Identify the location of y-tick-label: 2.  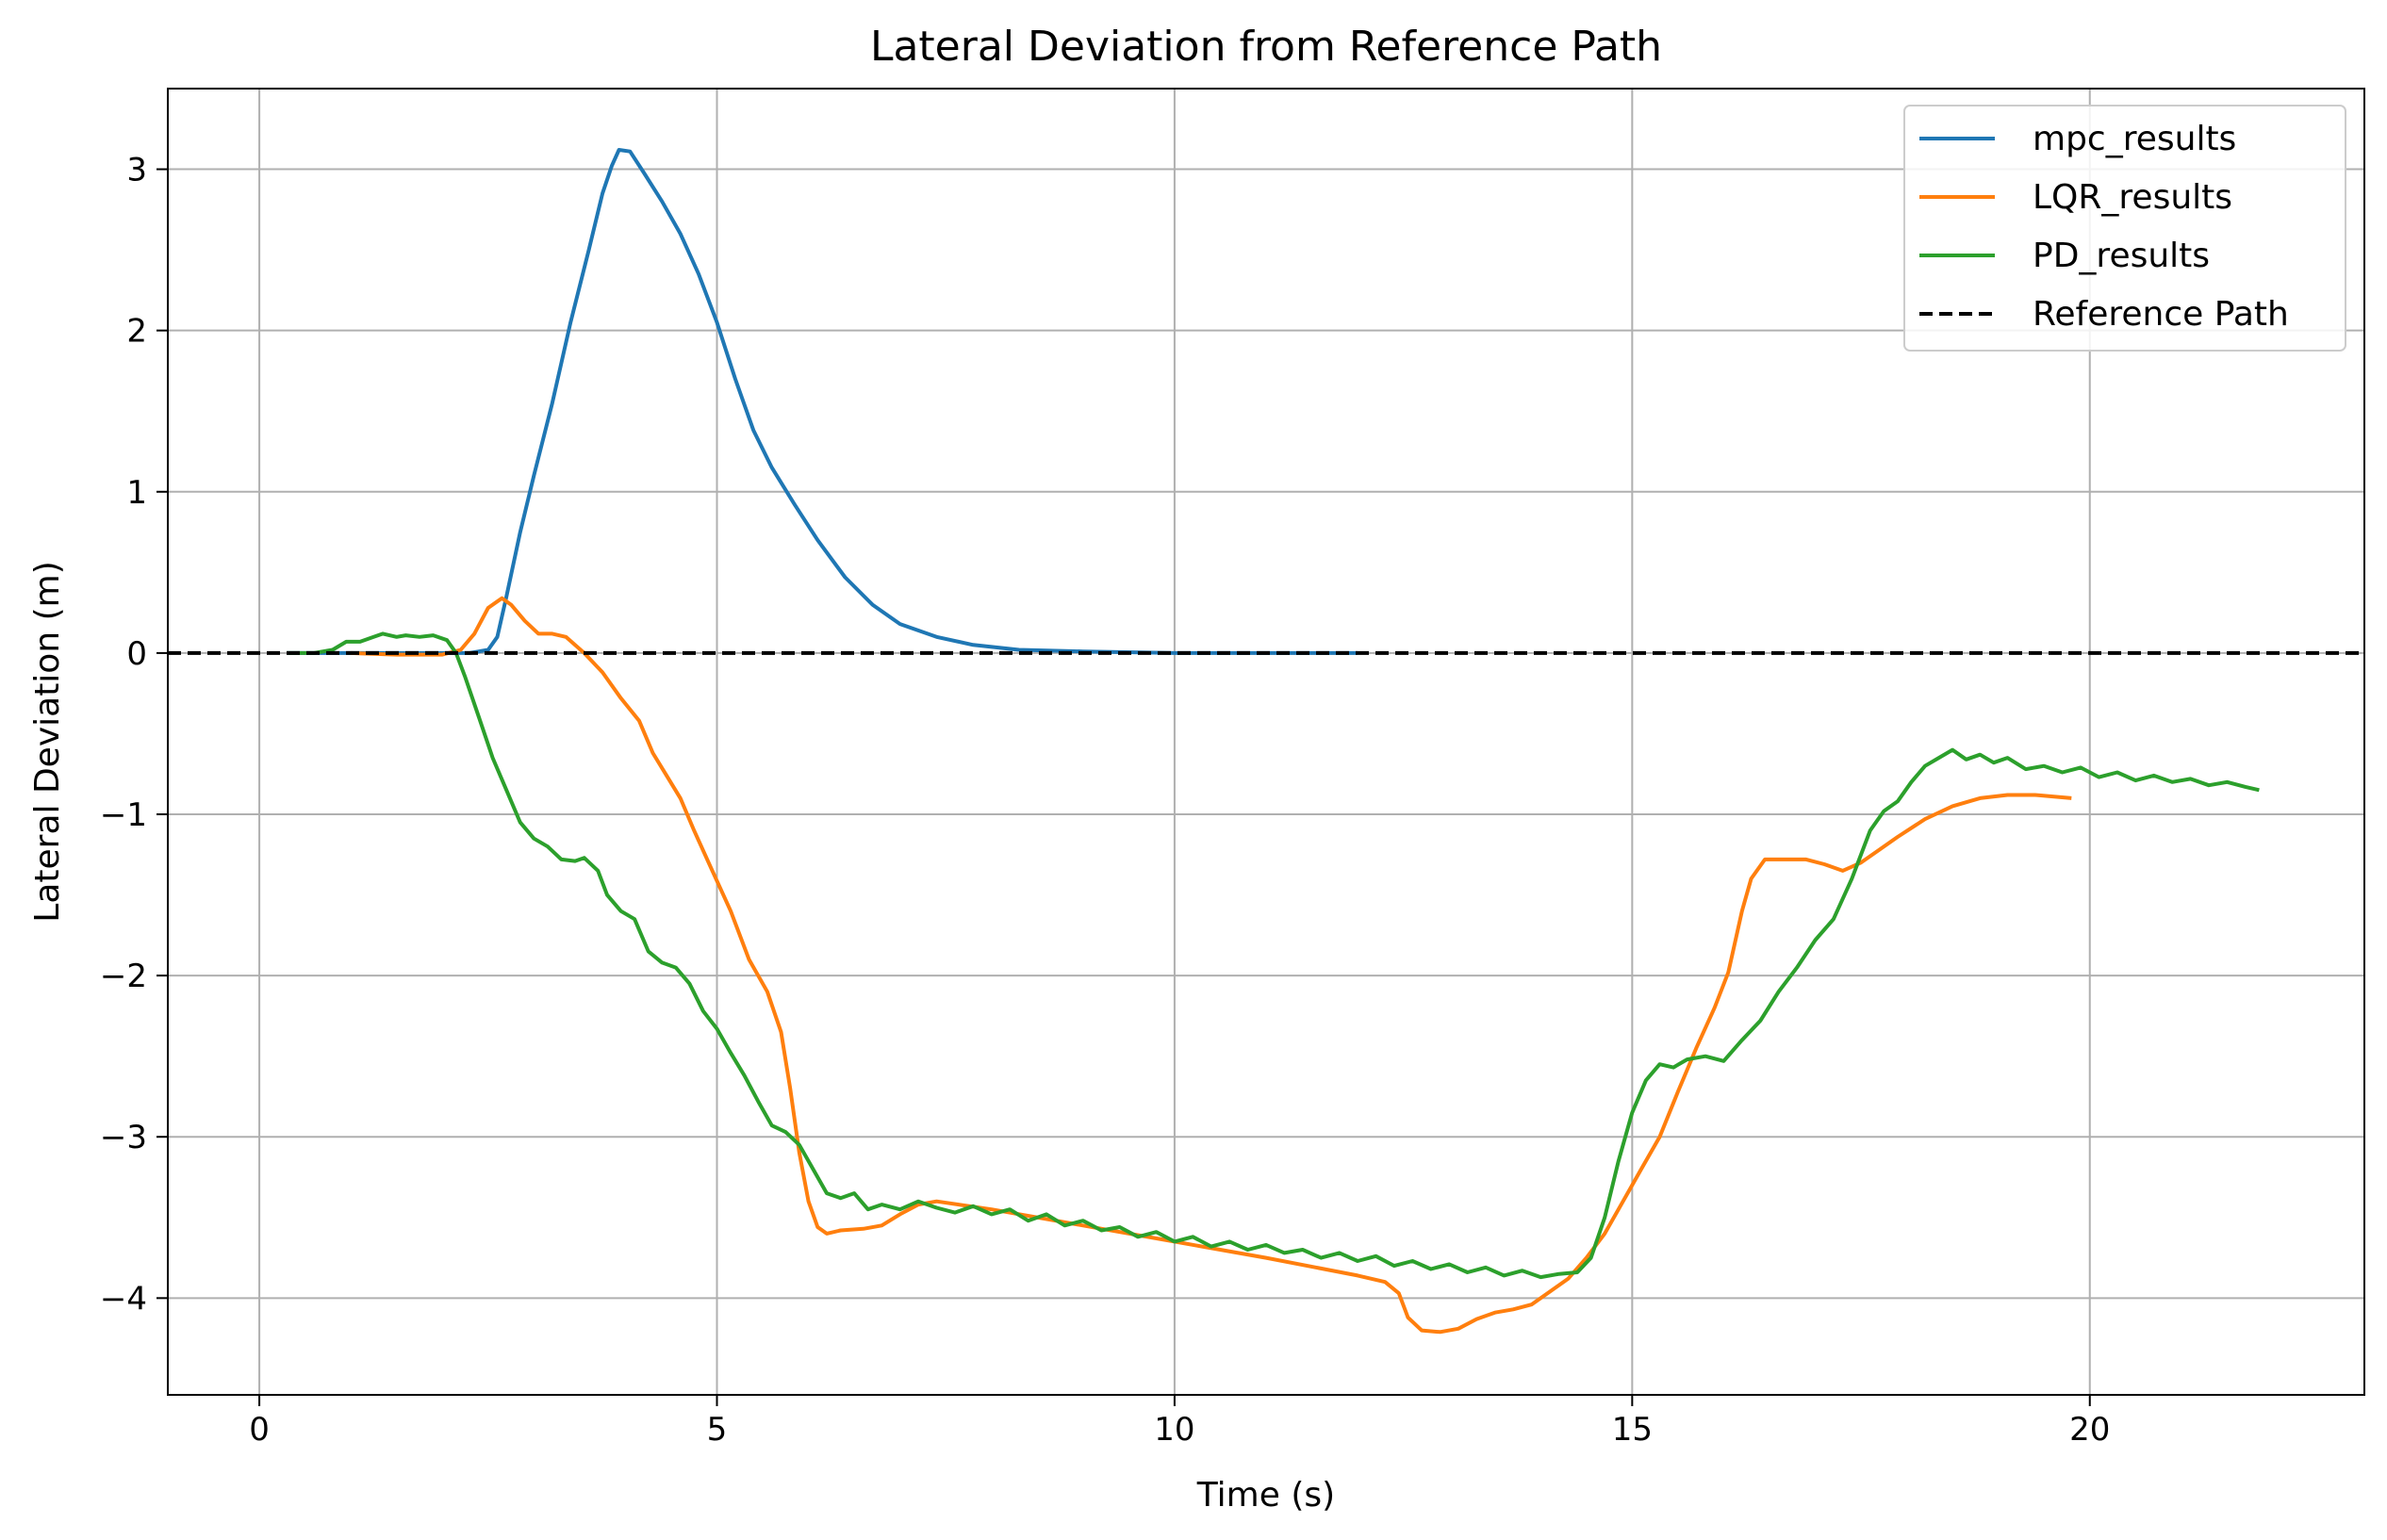
(136, 332).